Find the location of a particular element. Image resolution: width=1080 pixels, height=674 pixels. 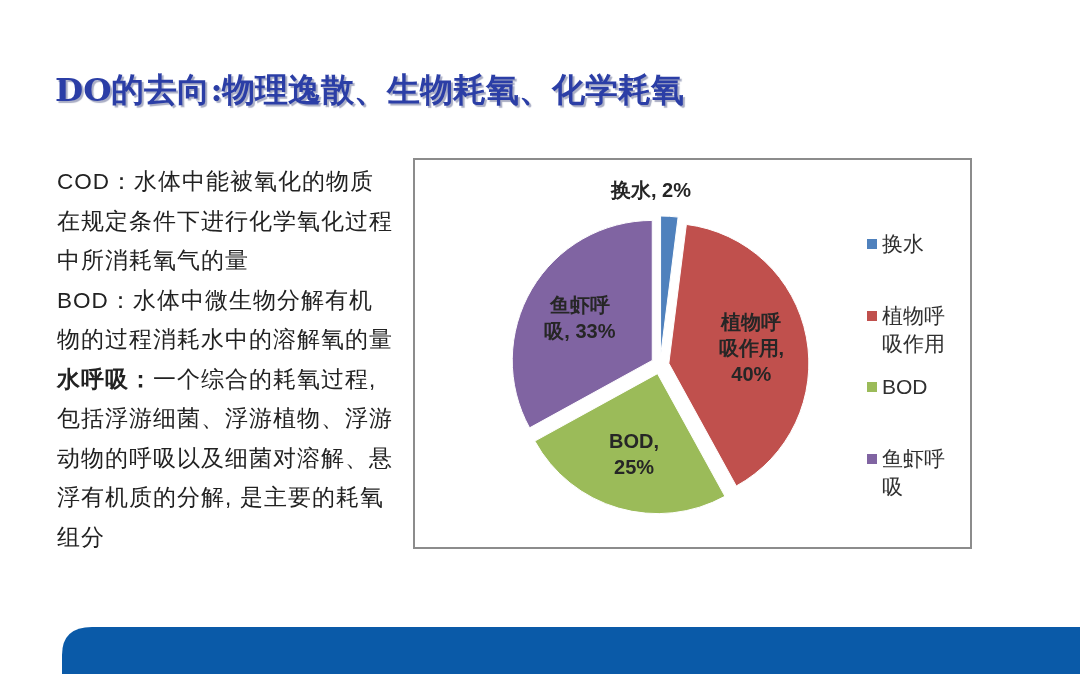

legend-label: 鱼虾呼吸 is located at coordinates (913, 472).